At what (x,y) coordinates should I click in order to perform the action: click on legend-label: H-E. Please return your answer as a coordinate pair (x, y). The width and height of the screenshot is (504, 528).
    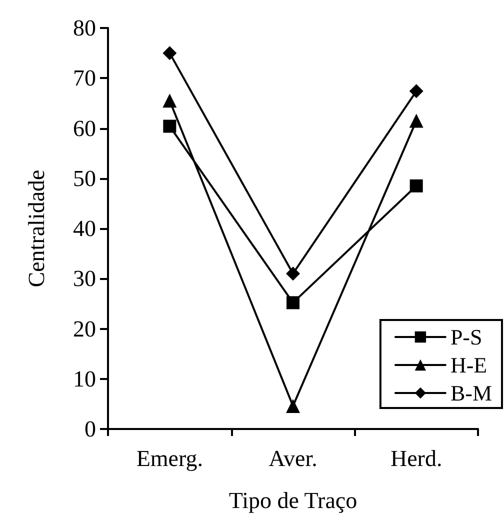
    Looking at the image, I should click on (469, 365).